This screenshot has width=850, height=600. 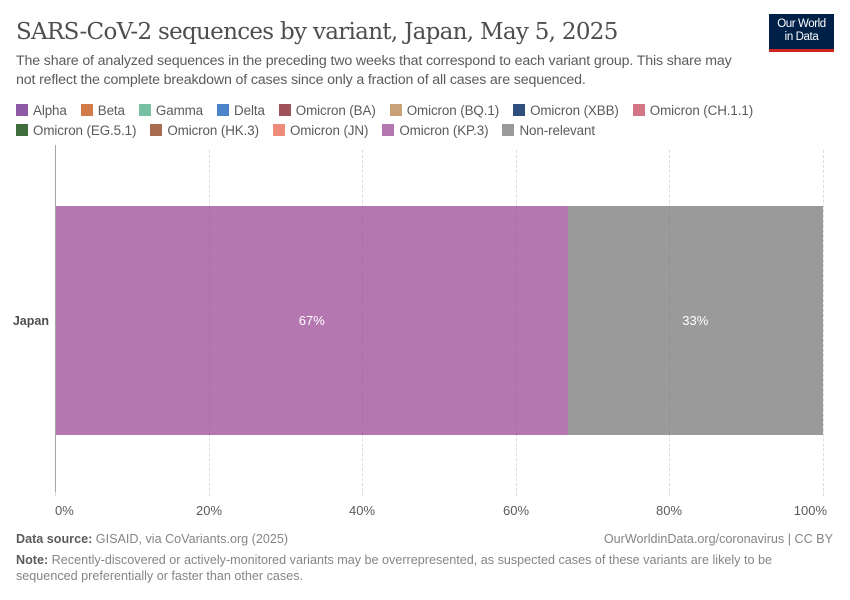 I want to click on legend-item: Omicron (BQ.1), so click(x=444, y=110).